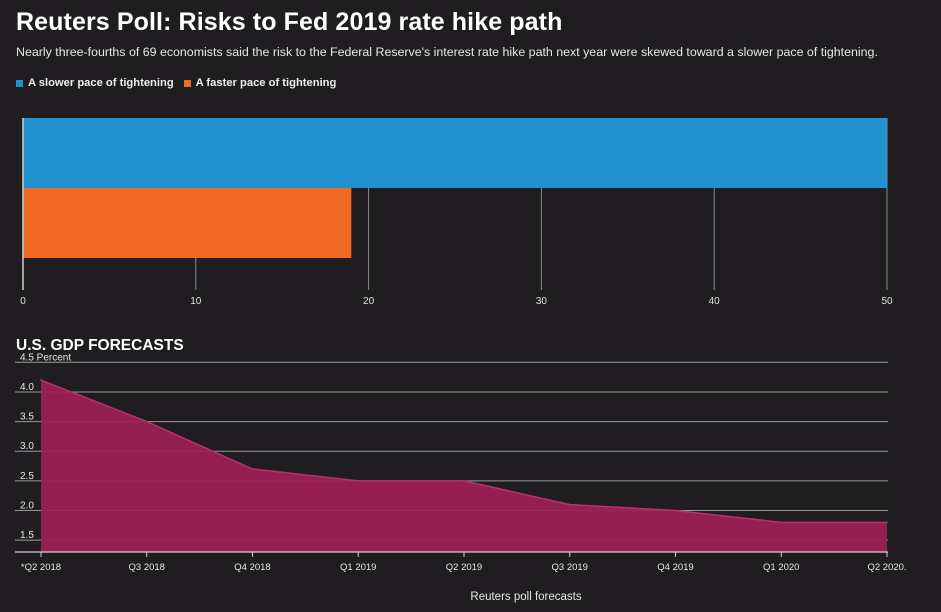  Describe the element at coordinates (526, 597) in the screenshot. I see `gdp-source-label: Reuters poll forecasts` at that location.